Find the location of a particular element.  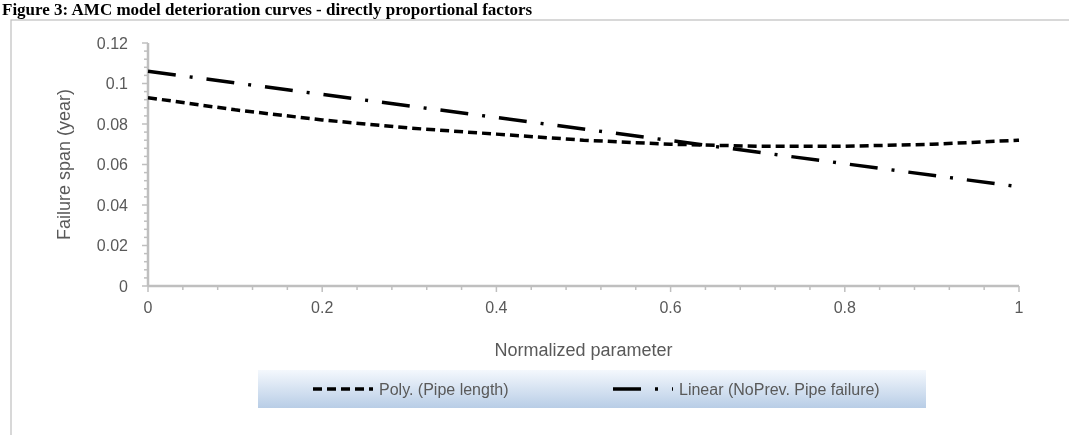

x-tick-label: 0.6 is located at coordinates (670, 307).